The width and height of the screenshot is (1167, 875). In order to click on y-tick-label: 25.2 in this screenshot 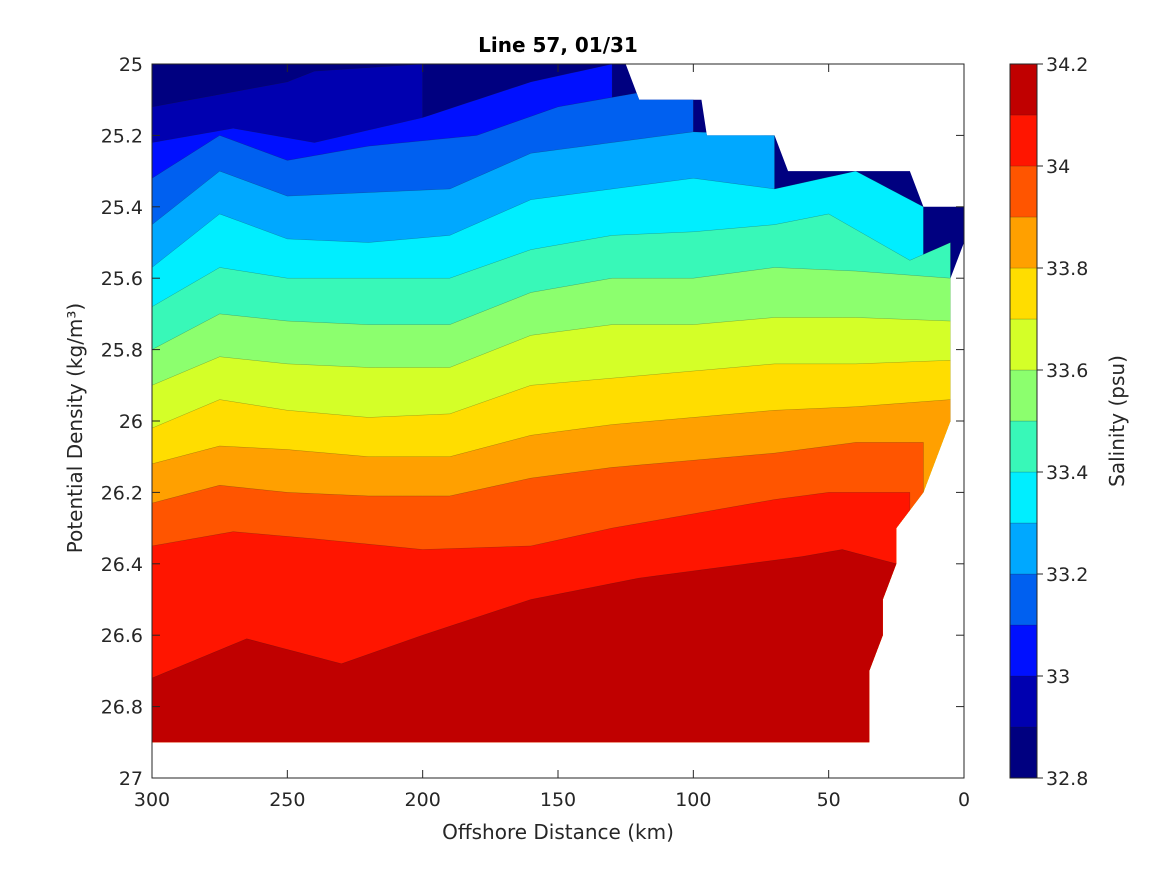, I will do `click(122, 136)`.